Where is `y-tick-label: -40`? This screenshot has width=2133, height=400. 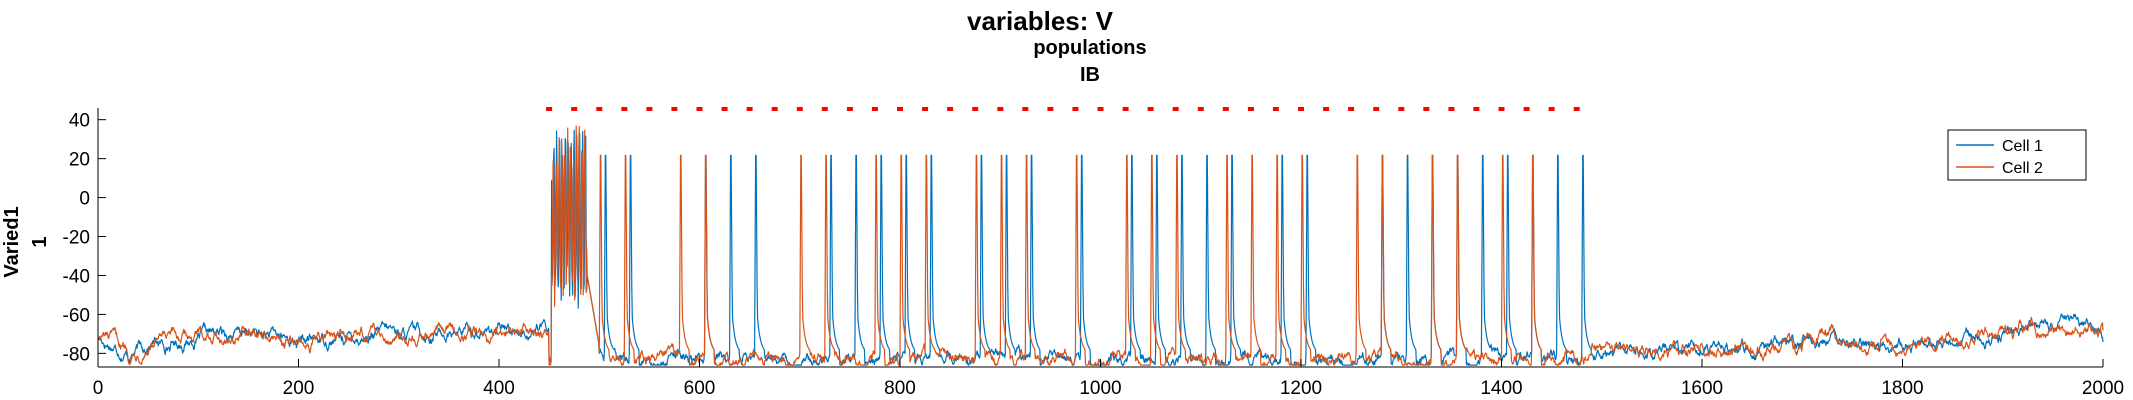 y-tick-label: -40 is located at coordinates (76, 276).